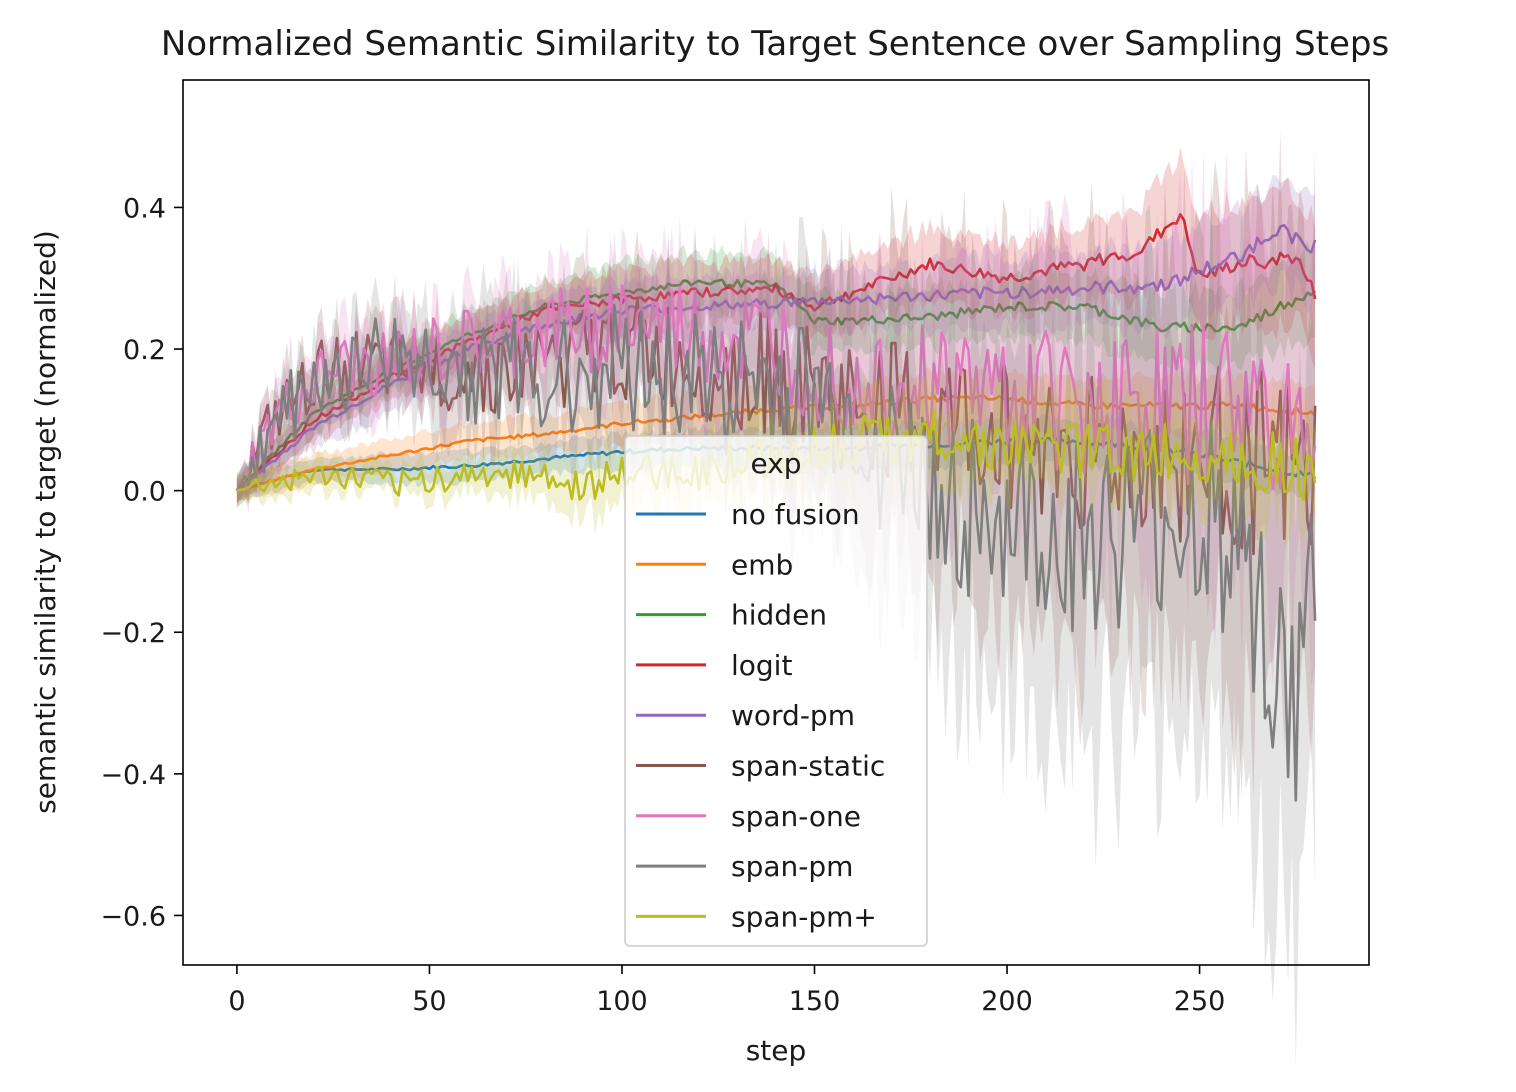 This screenshot has width=1516, height=1092. Describe the element at coordinates (761, 665) in the screenshot. I see `legend-label-logit: logit` at that location.